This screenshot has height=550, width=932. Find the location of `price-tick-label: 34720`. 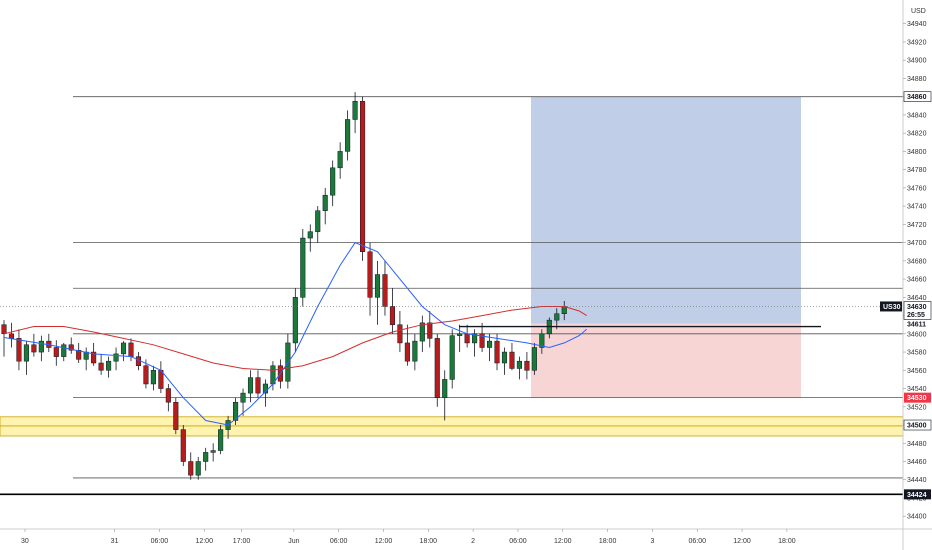

price-tick-label: 34720 is located at coordinates (917, 225).